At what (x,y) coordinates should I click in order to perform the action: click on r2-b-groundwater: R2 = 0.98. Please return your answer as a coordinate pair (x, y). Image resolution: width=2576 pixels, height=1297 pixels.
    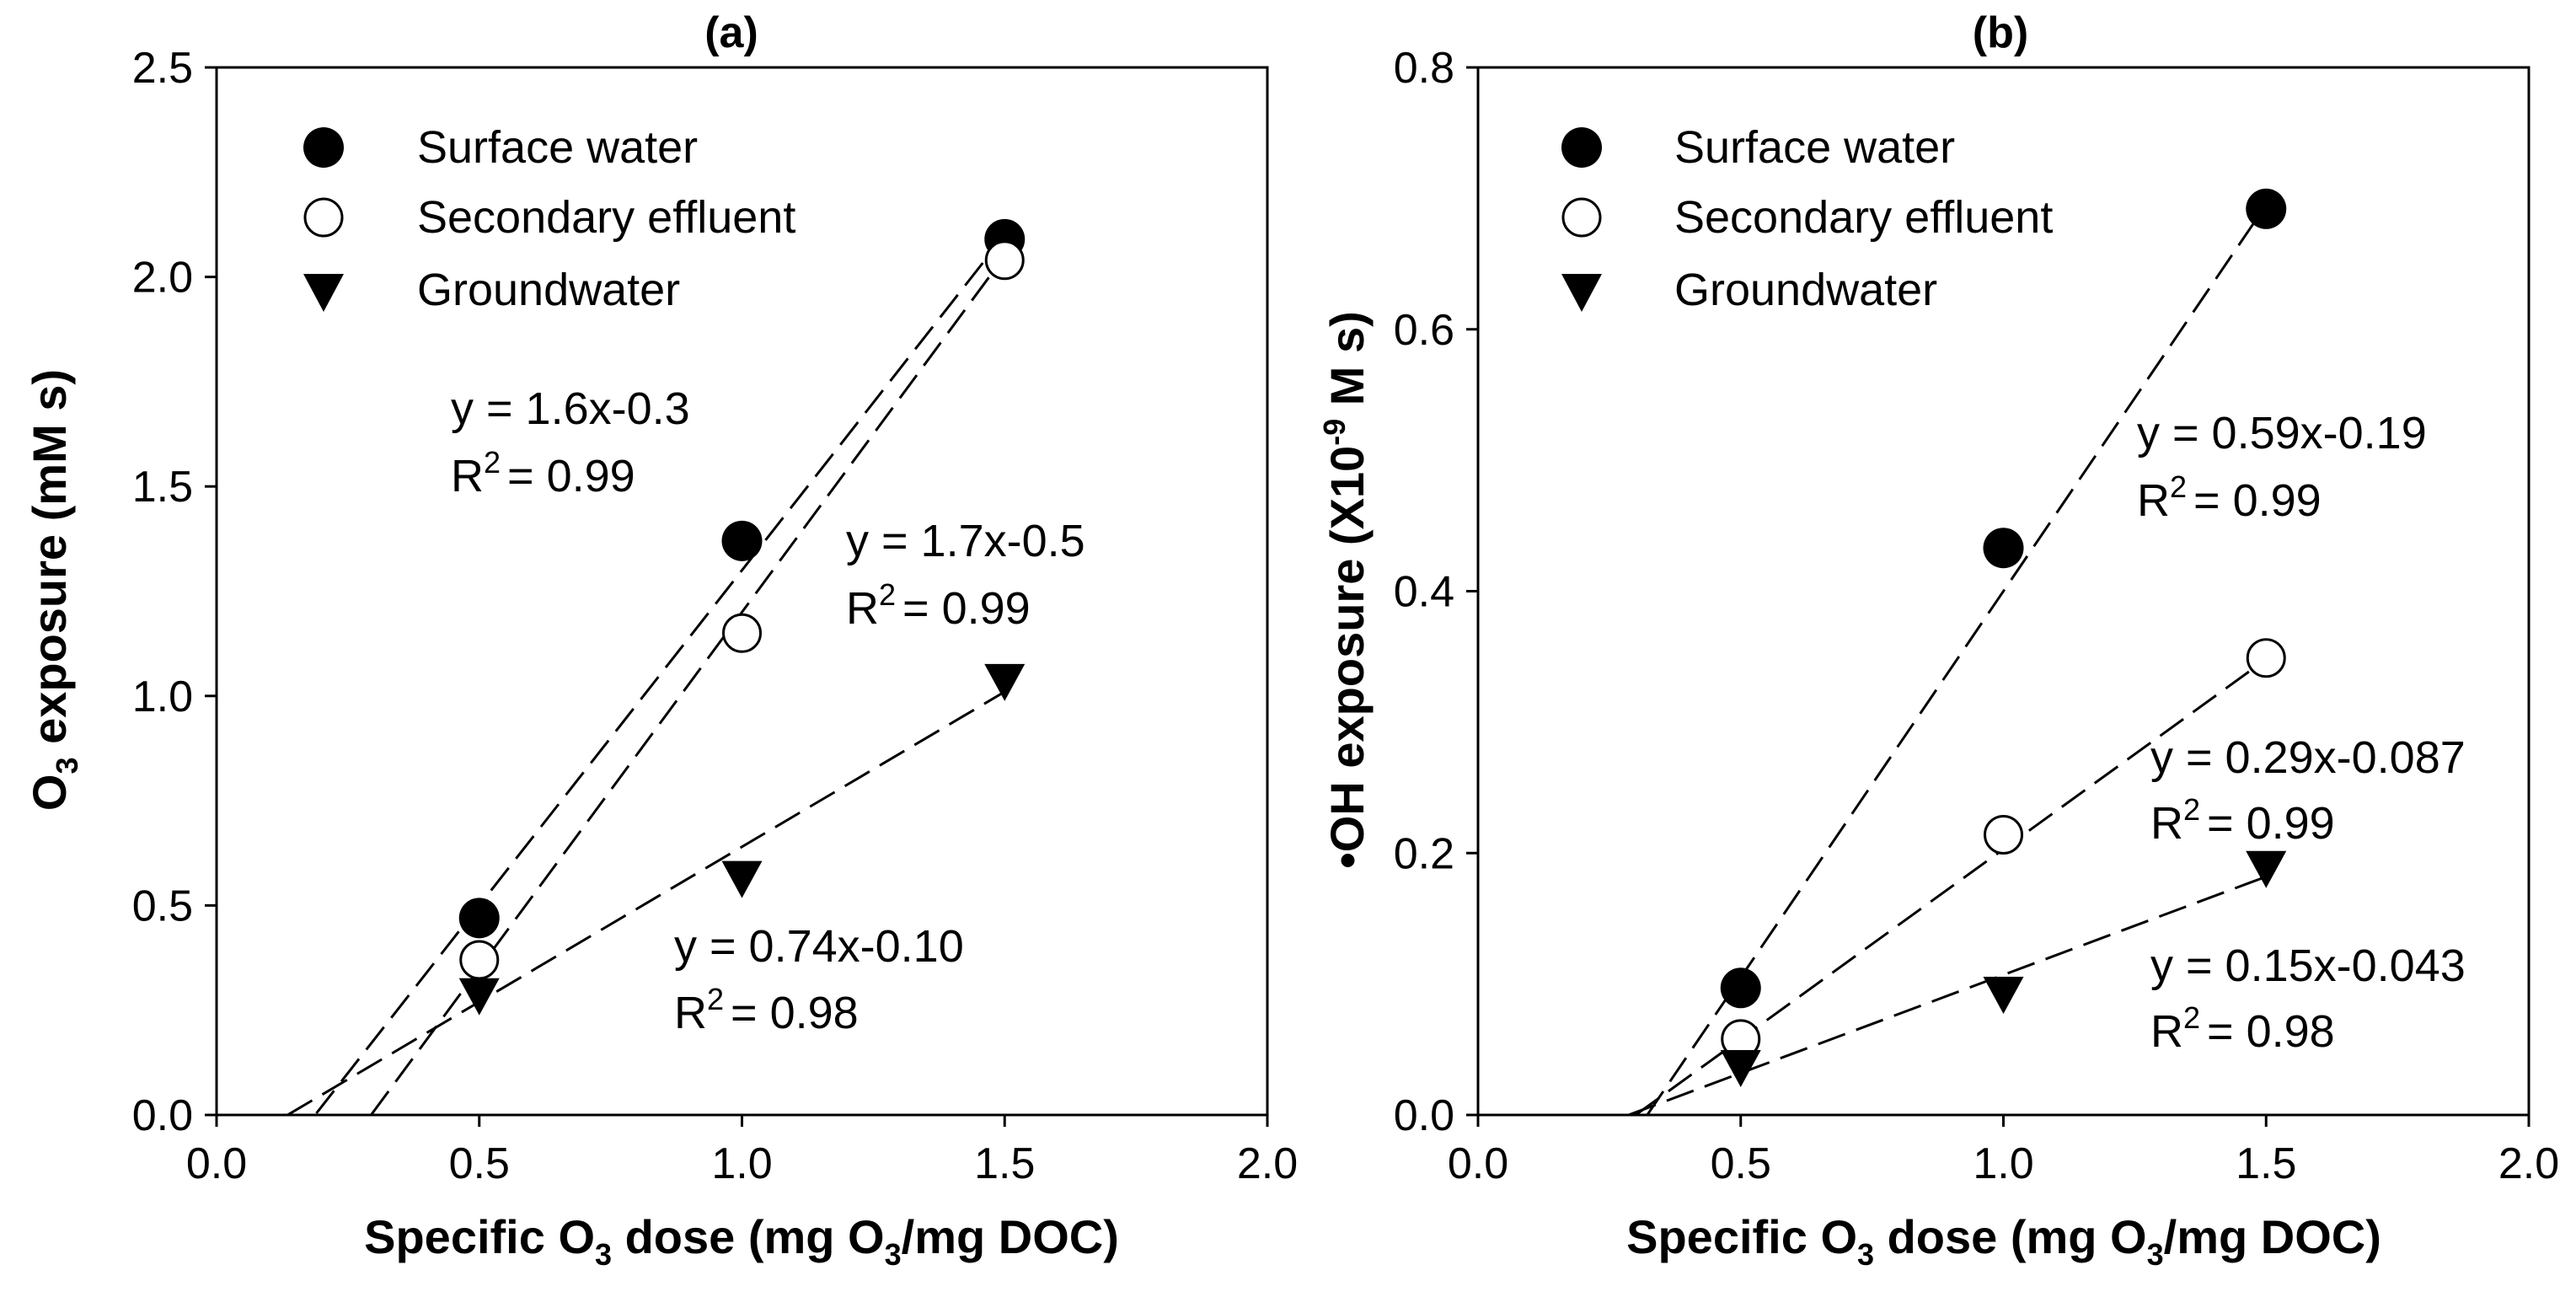
    Looking at the image, I should click on (2242, 1028).